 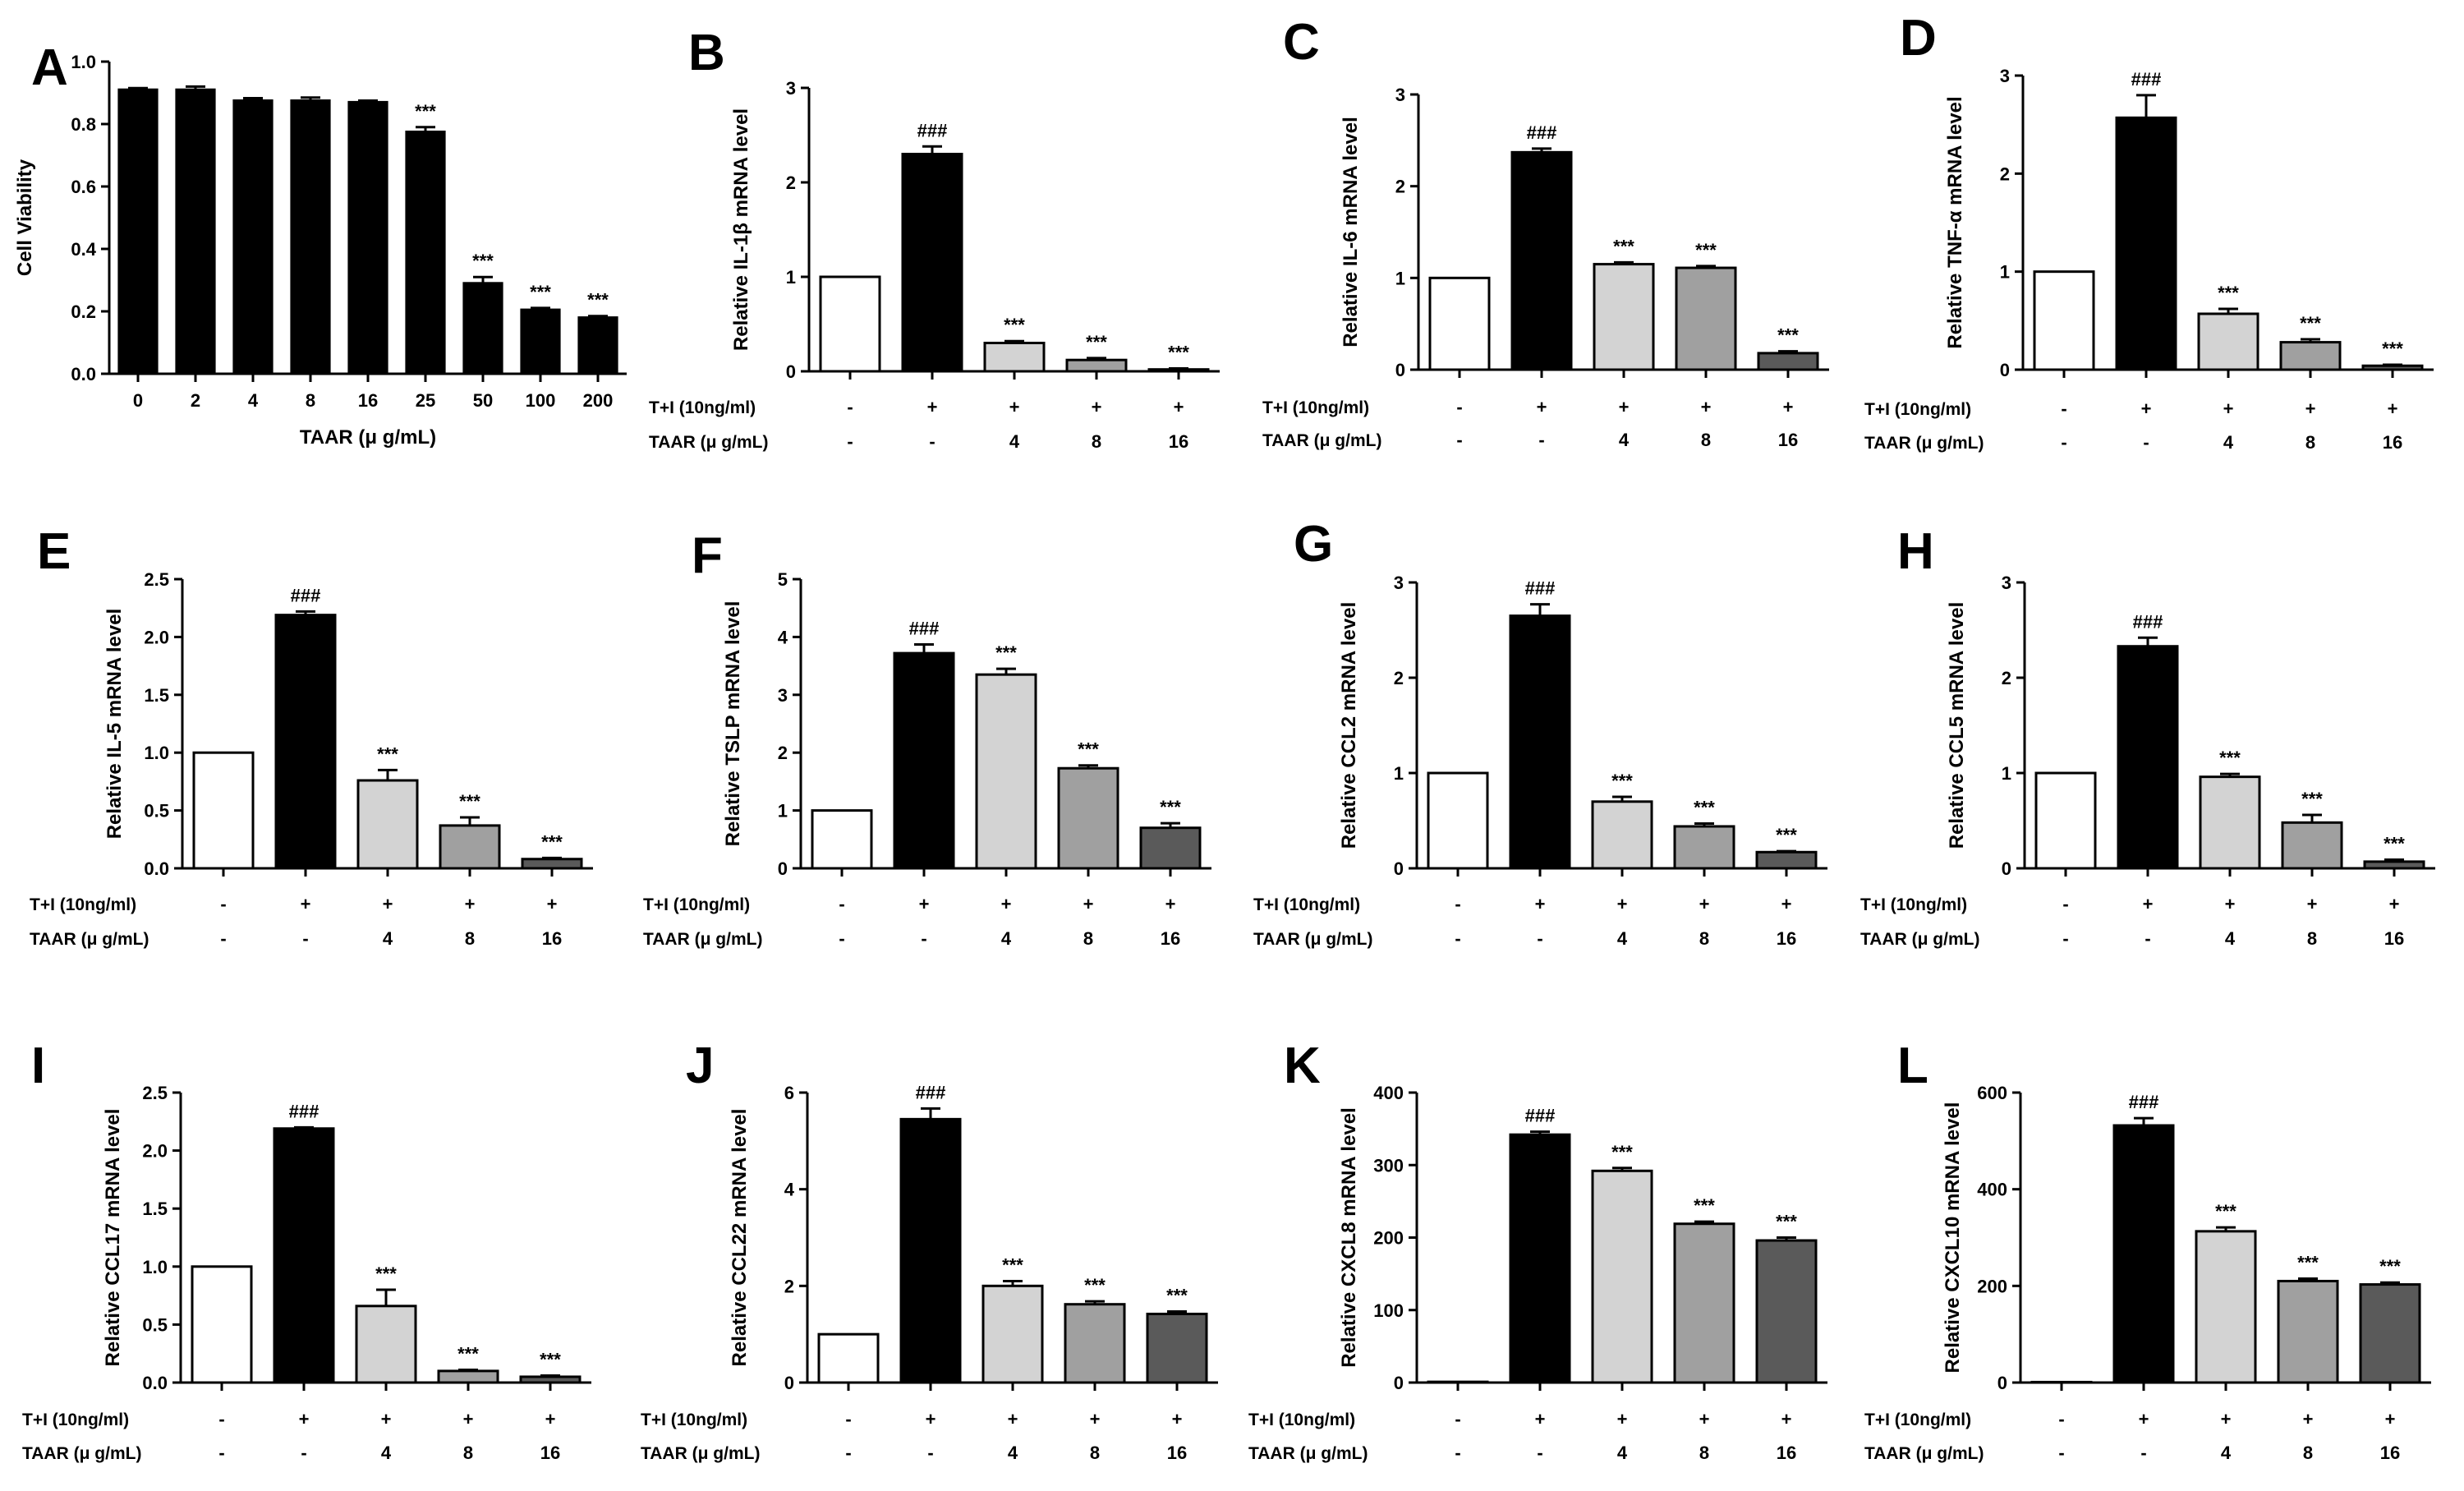 I want to click on y-tick-label: 0.6, so click(x=83, y=187).